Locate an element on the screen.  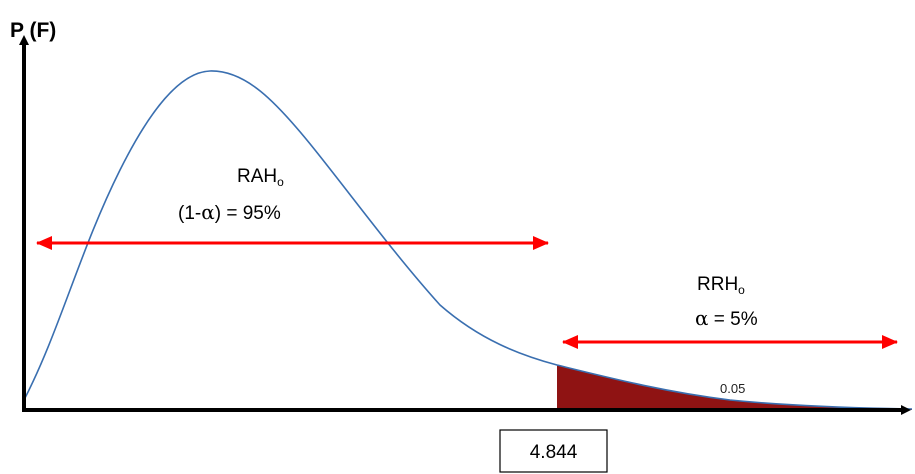
acceptance-equation: ) = 95% is located at coordinates (248, 213).